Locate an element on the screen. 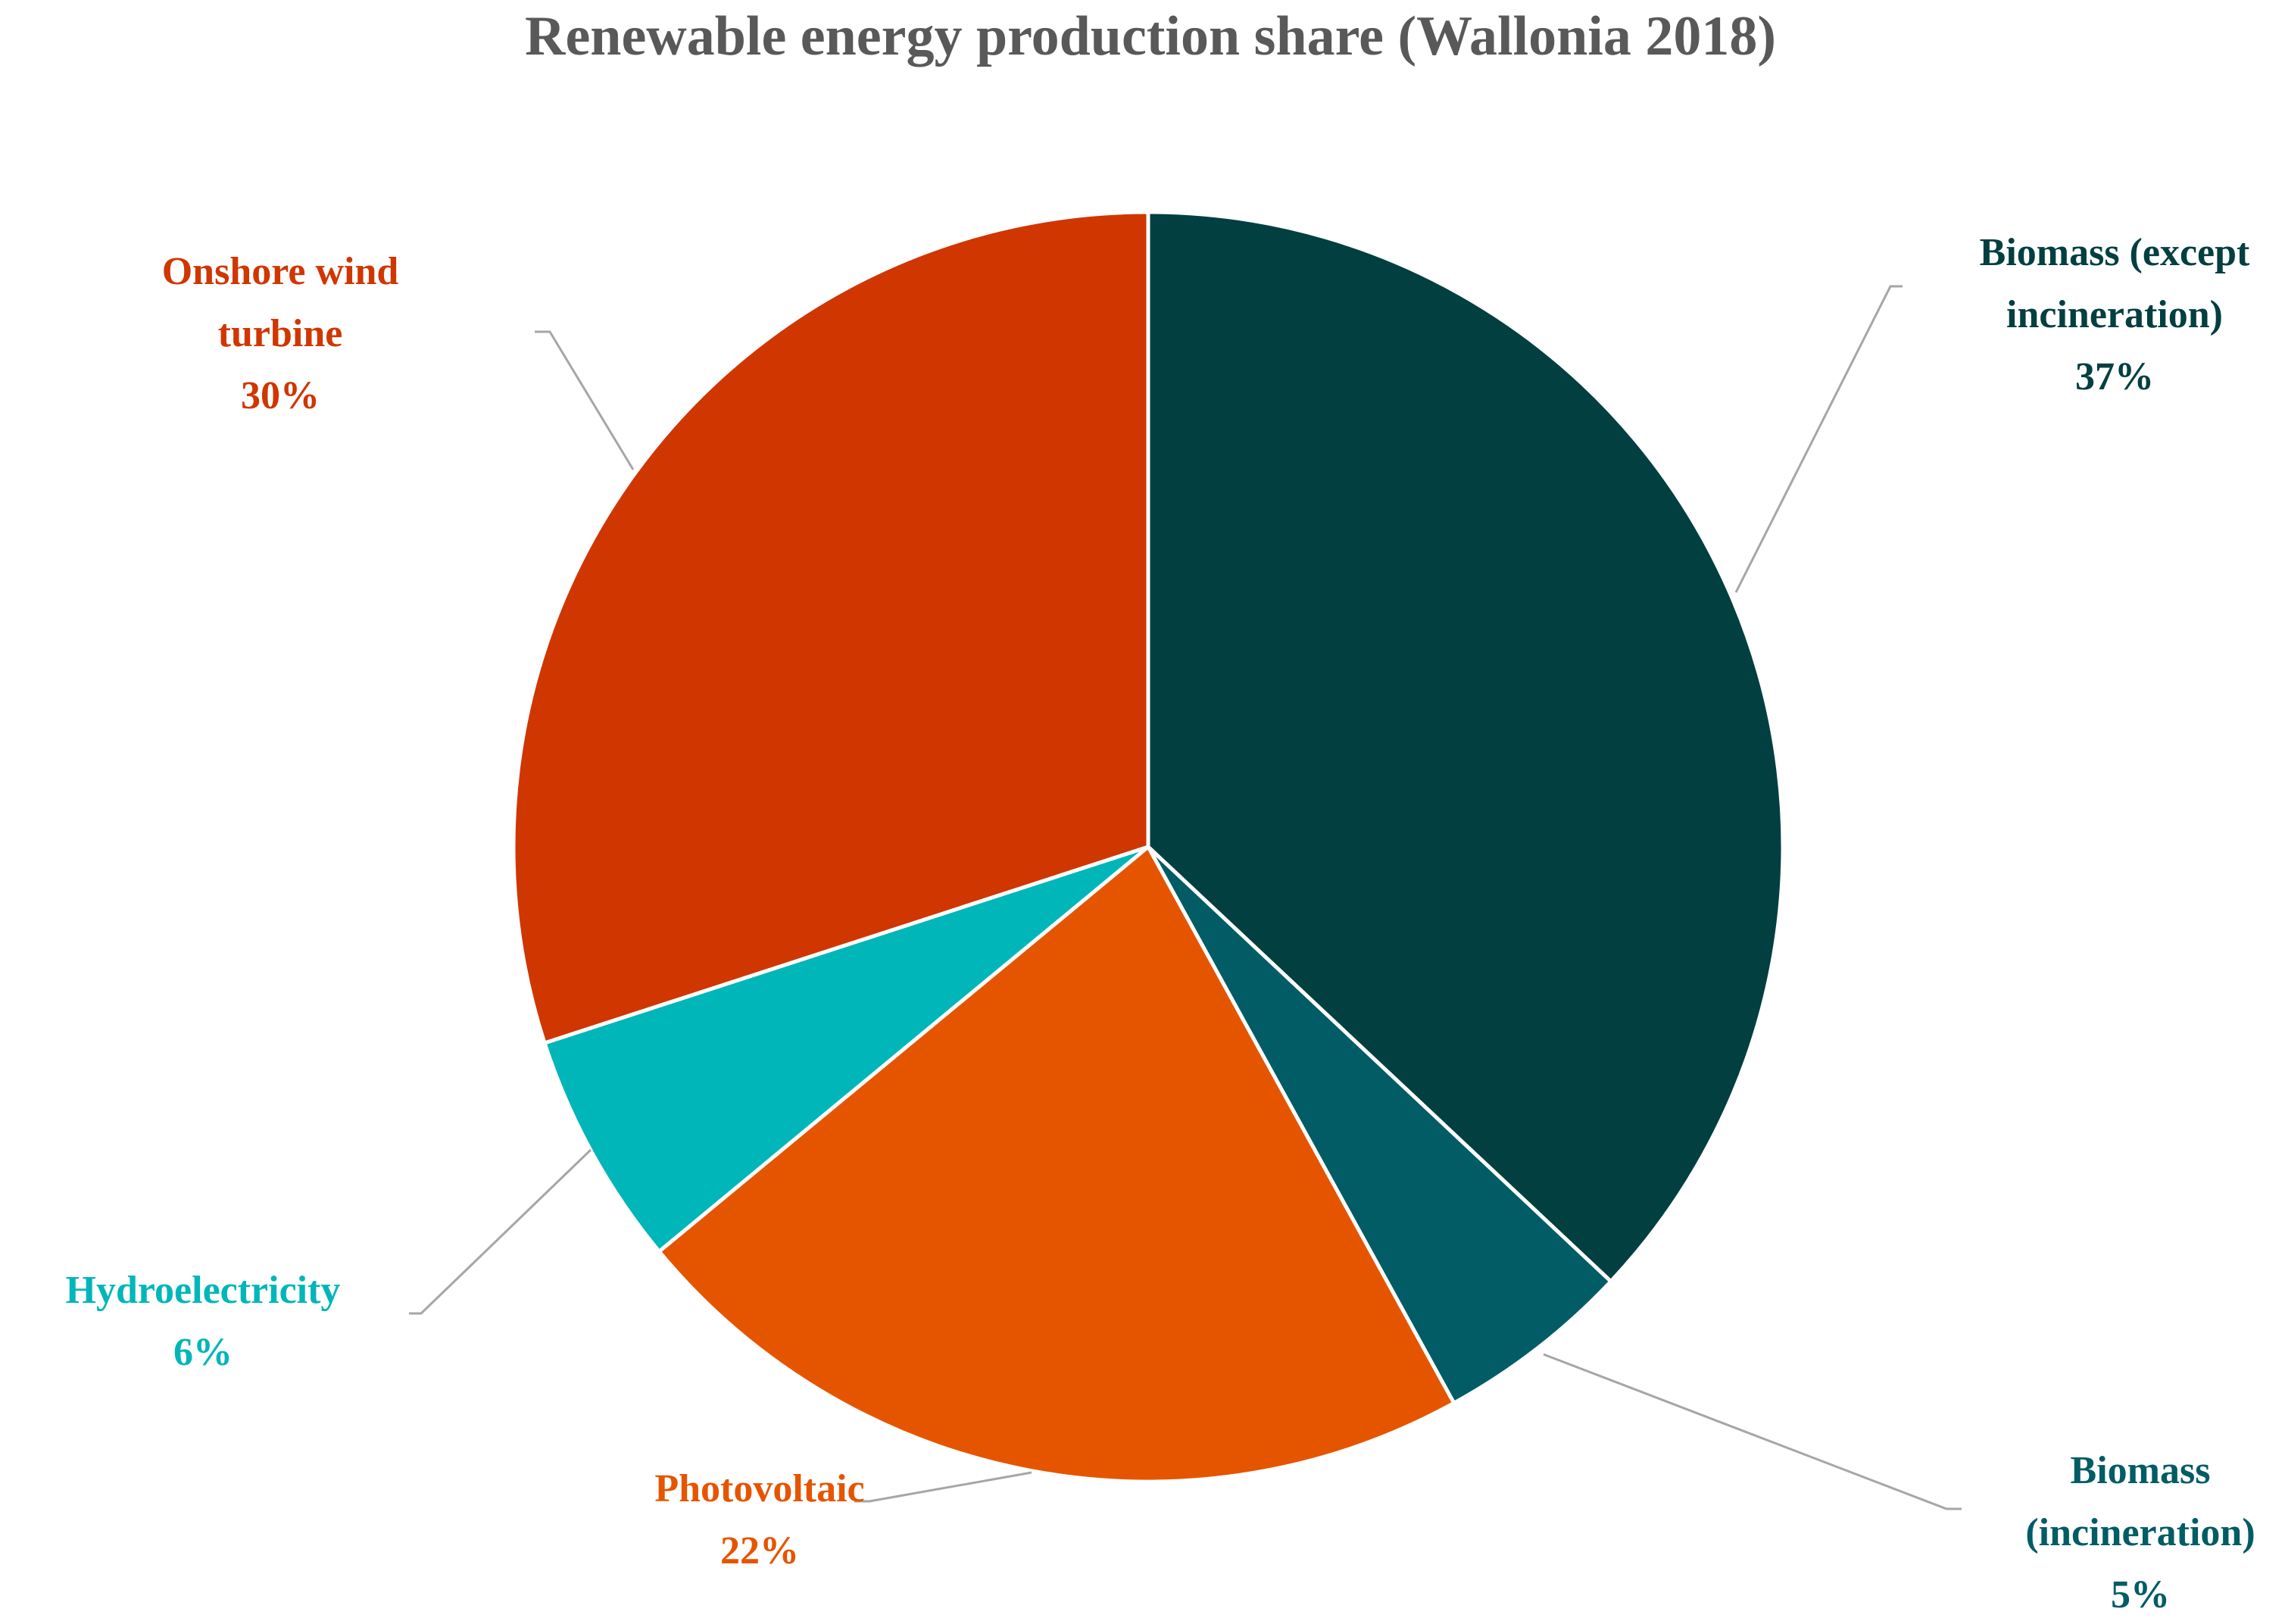 This screenshot has height=1624, width=2285. data-label-value-biomass-incineration: 5% is located at coordinates (2140, 1594).